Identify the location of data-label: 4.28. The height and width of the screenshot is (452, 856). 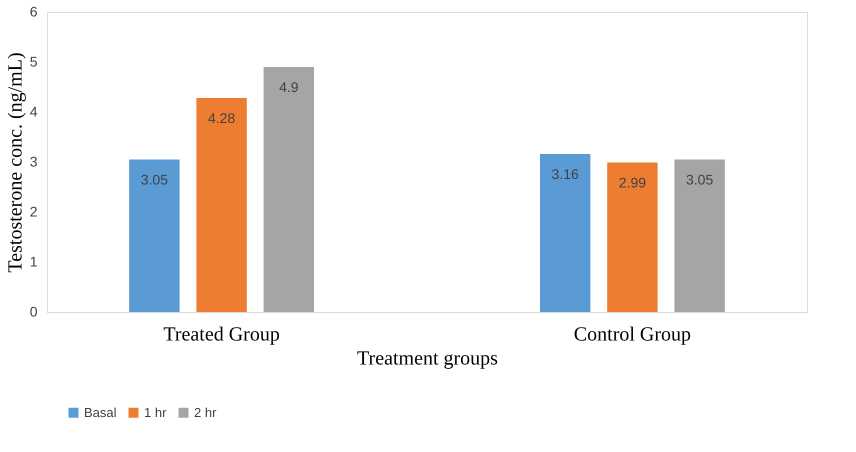
(222, 118).